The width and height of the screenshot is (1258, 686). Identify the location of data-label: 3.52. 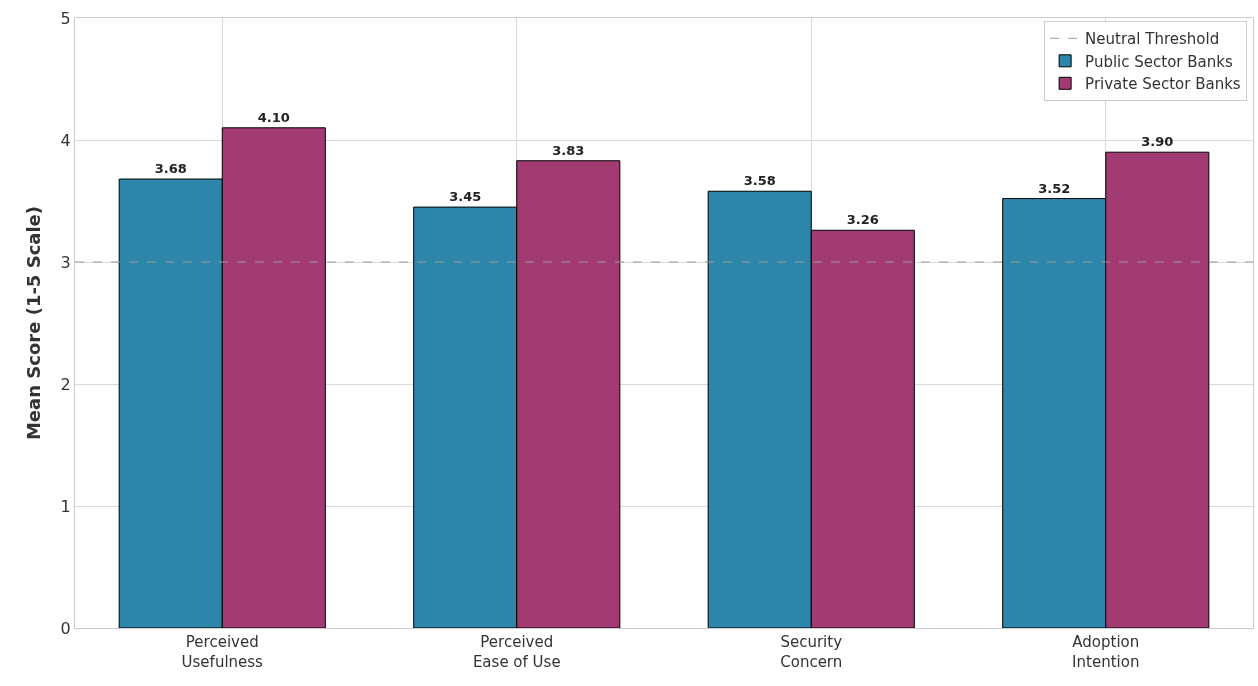
(1054, 188).